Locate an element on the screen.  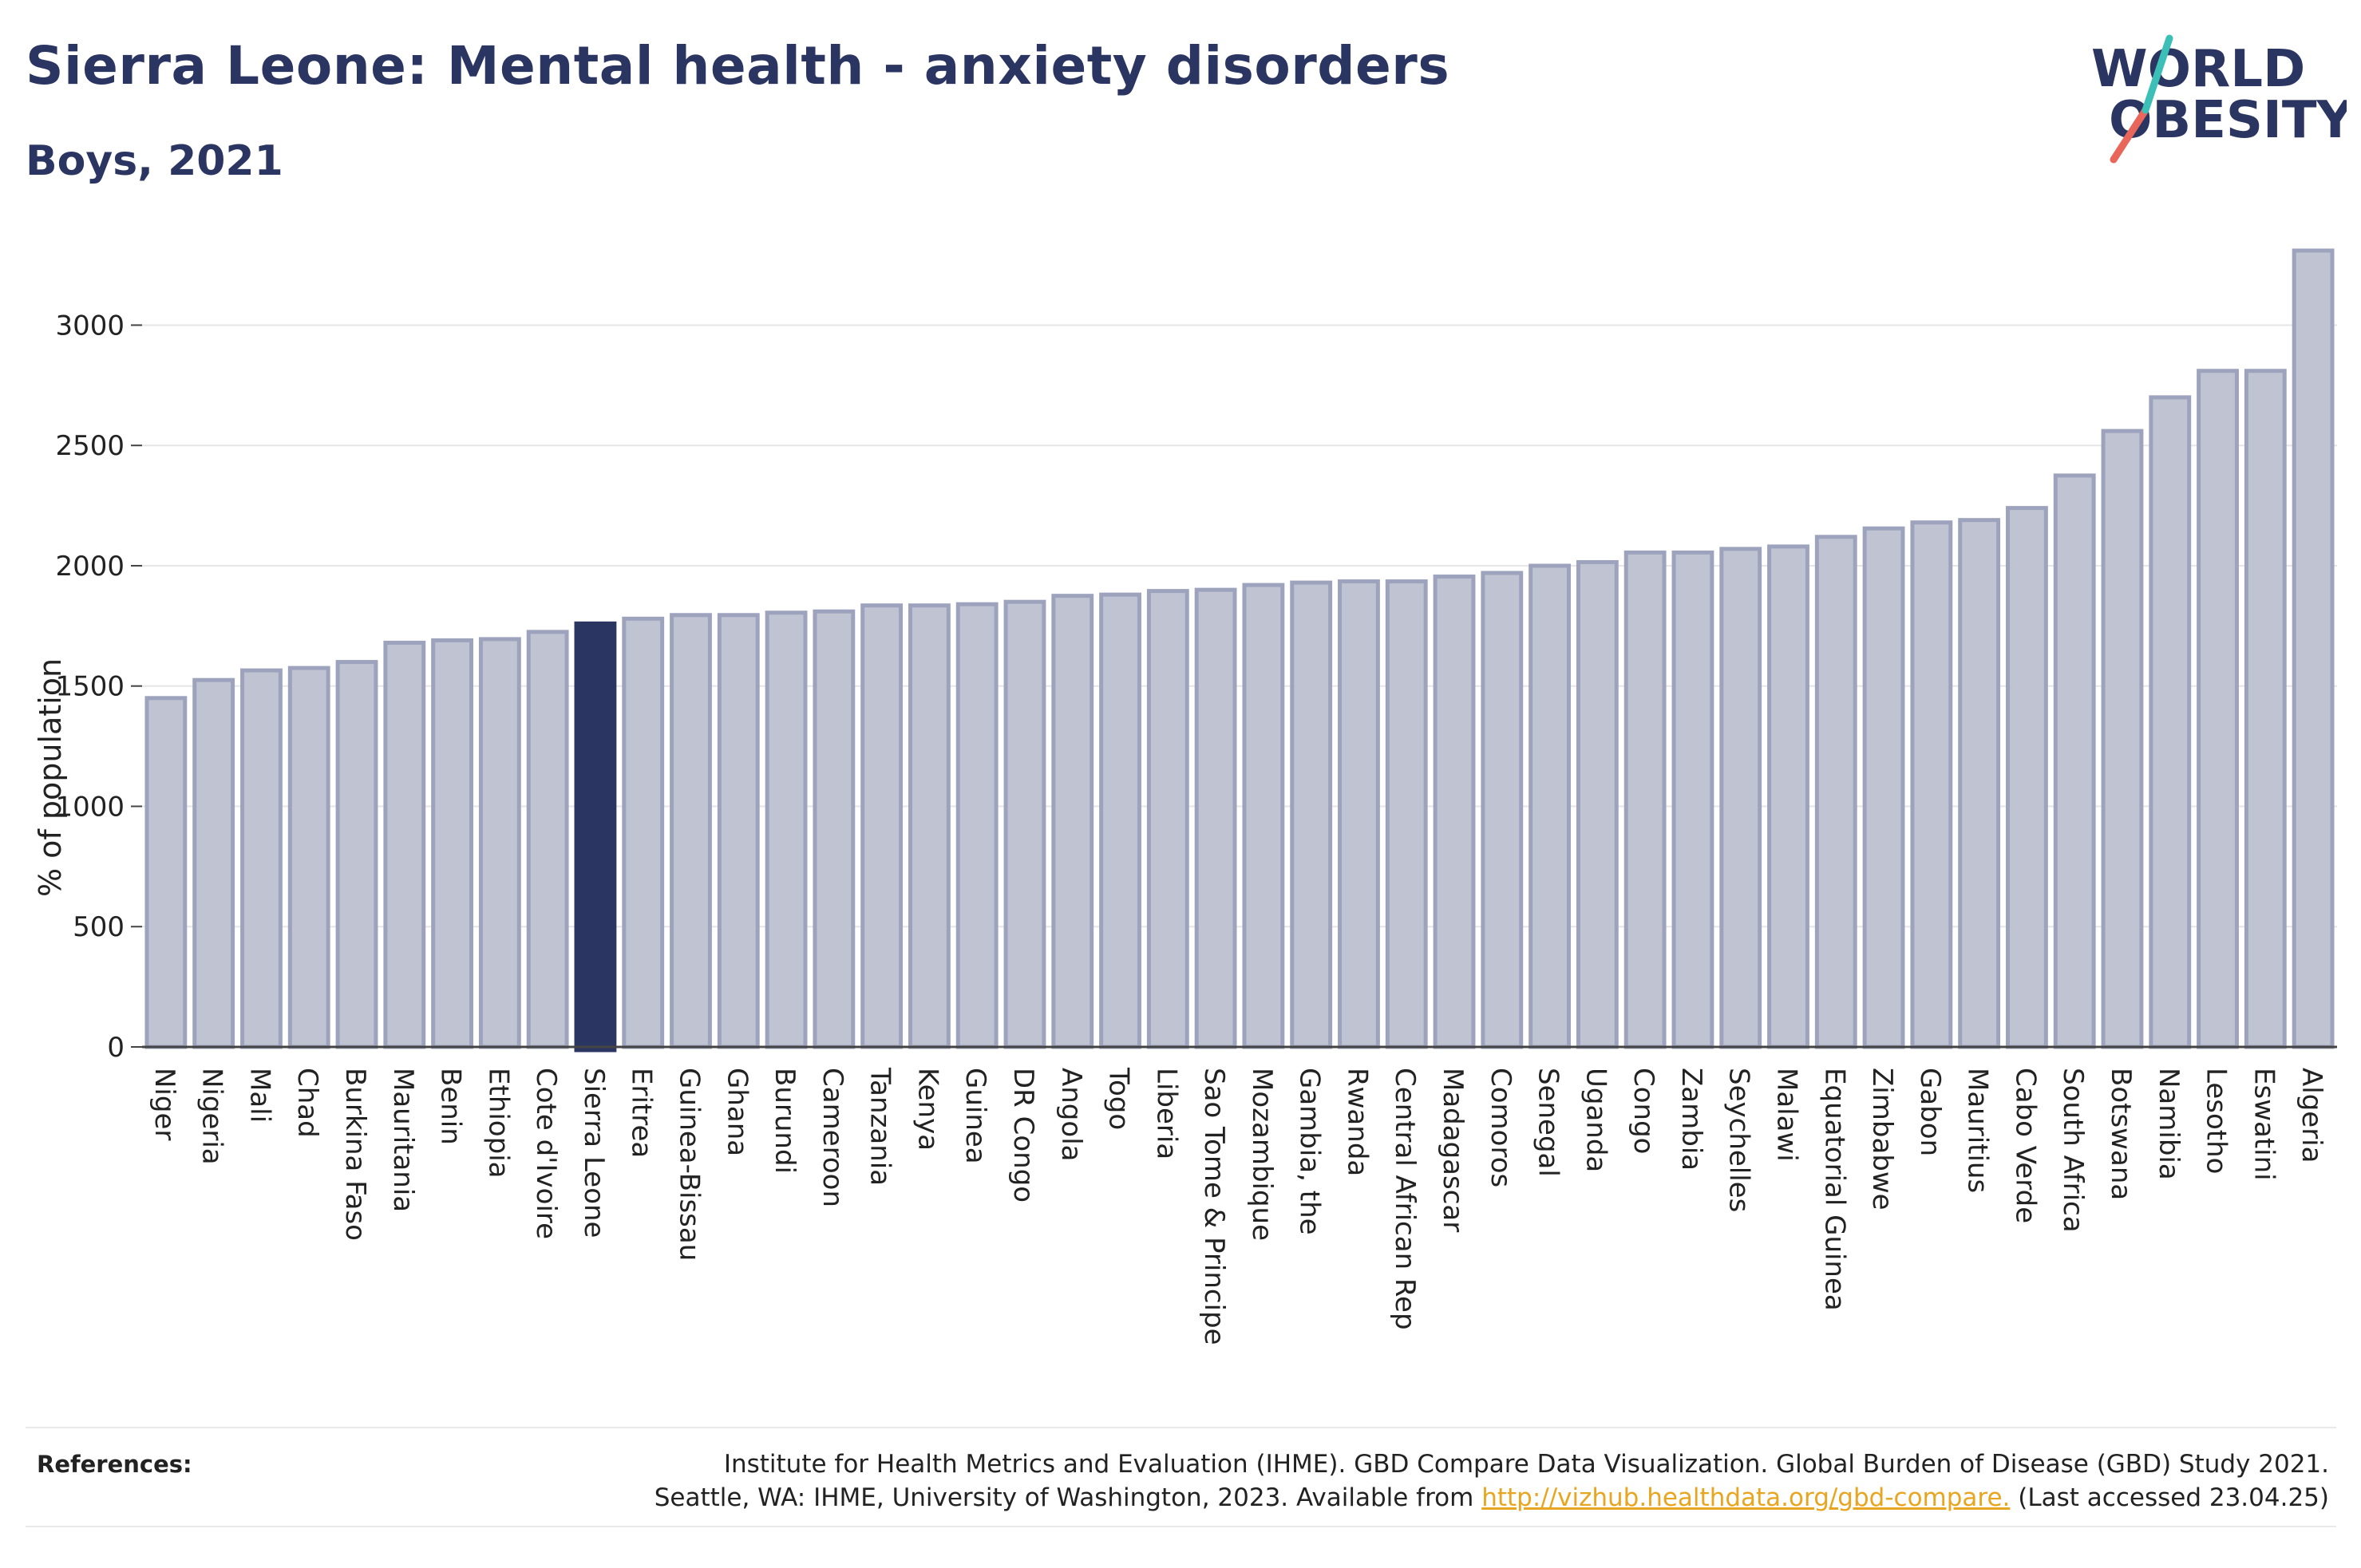
x-tick-label: Tanzania is located at coordinates (880, 1126).